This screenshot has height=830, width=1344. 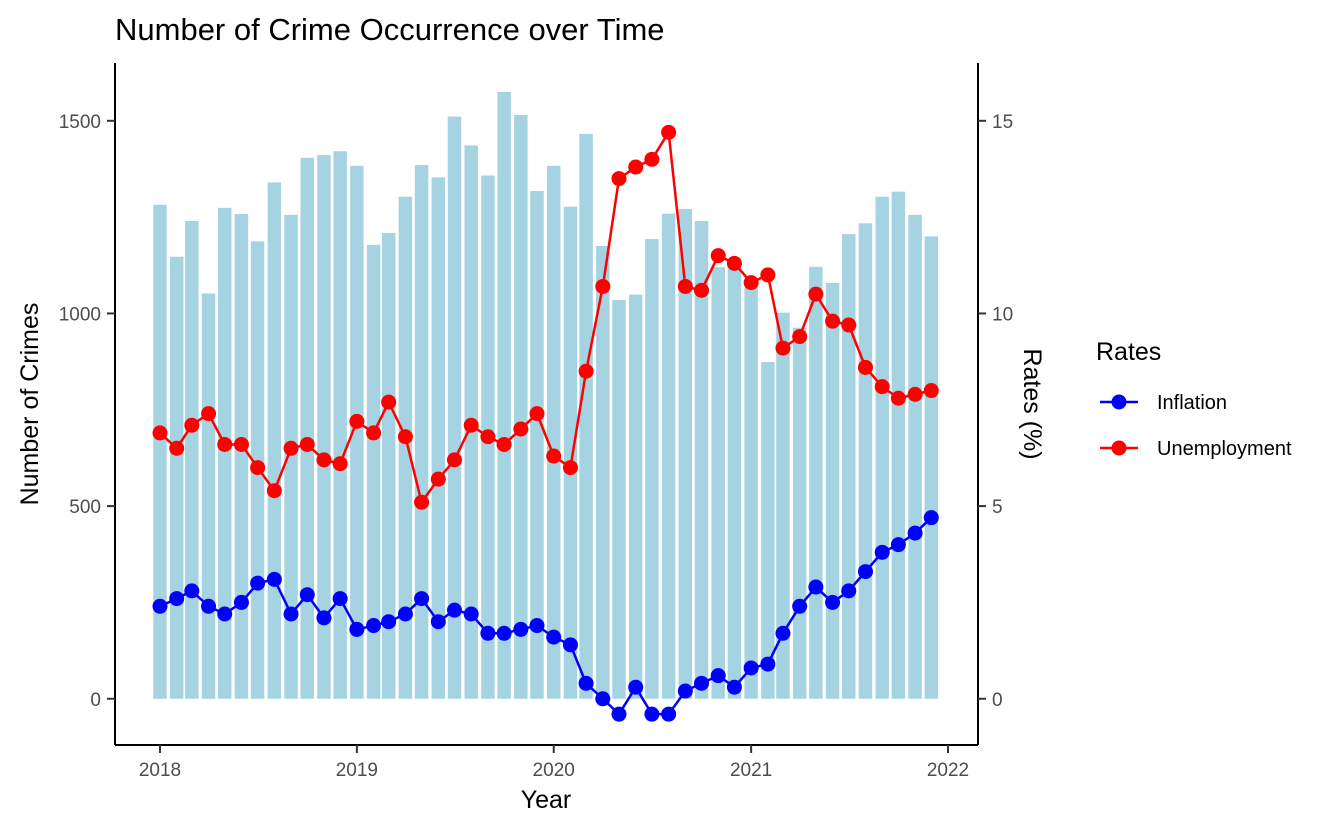 What do you see at coordinates (1192, 403) in the screenshot?
I see `legend-label-inflation: Inflation` at bounding box center [1192, 403].